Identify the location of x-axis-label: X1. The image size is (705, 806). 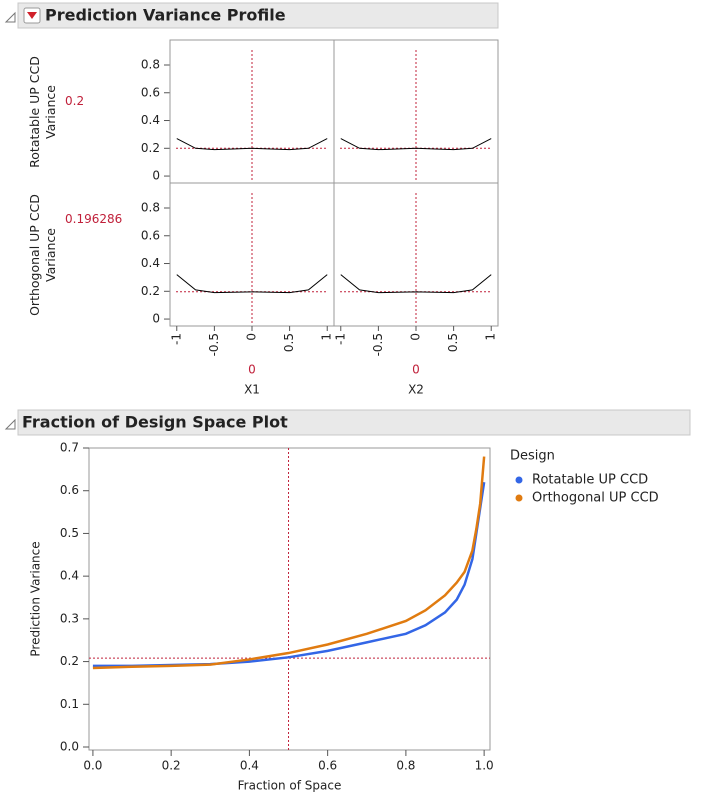
(252, 390).